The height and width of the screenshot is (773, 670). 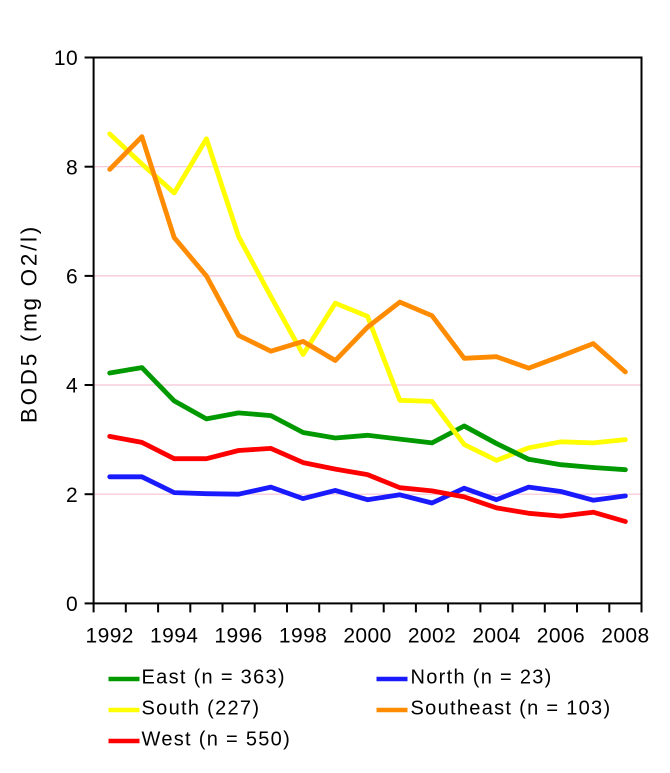 I want to click on svg-text: 6, so click(x=72, y=277).